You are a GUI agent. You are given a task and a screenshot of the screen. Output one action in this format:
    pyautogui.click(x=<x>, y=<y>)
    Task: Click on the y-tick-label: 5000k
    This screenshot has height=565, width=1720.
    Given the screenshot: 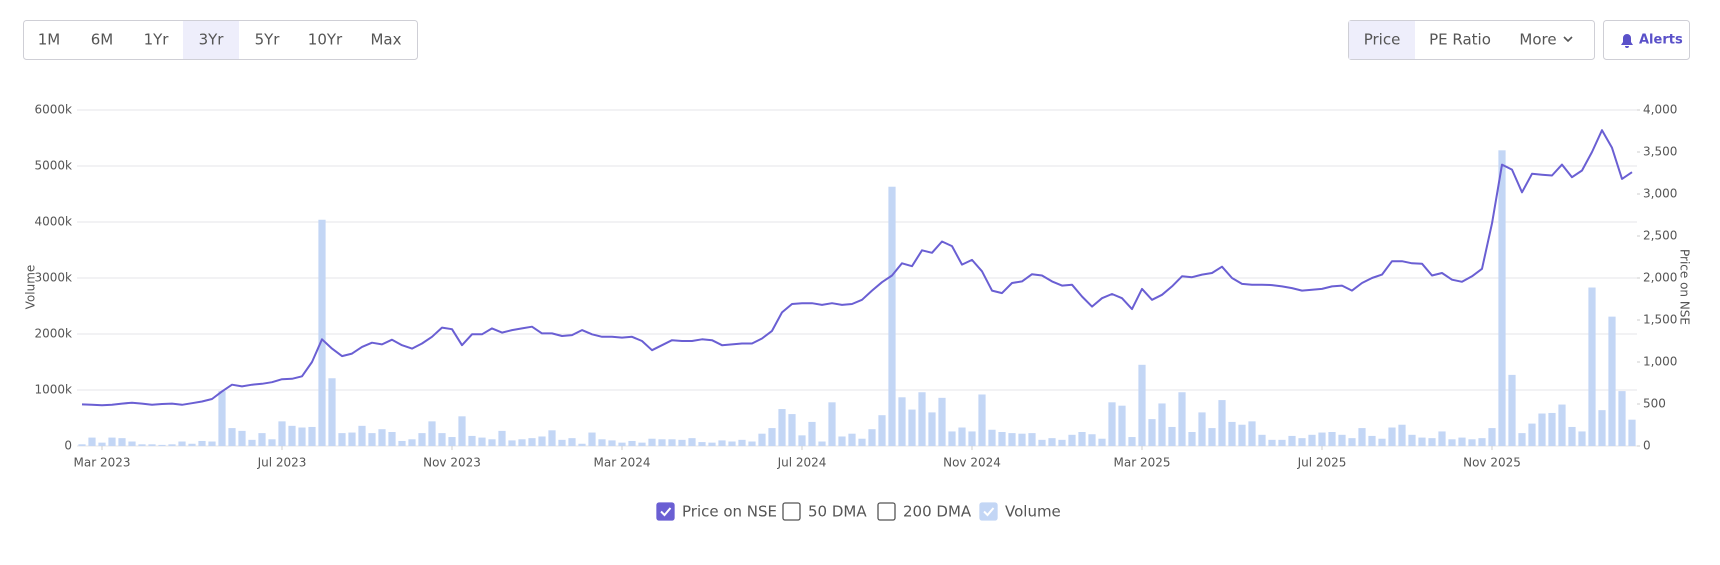 What is the action you would take?
    pyautogui.click(x=54, y=166)
    